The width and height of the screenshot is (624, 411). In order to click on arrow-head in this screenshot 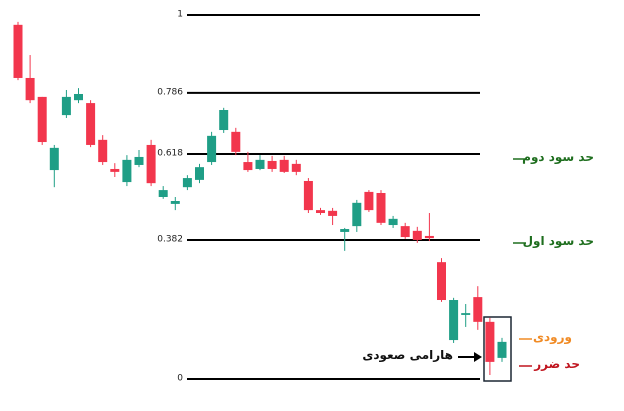, I will do `click(478, 357)`.